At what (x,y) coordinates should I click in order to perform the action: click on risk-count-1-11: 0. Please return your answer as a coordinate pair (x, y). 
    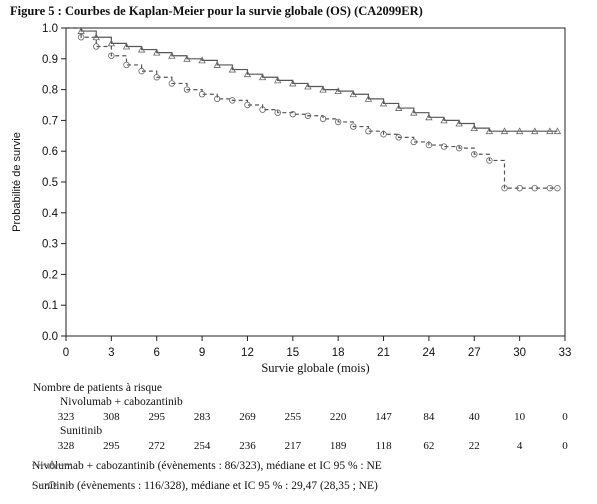
    Looking at the image, I should click on (565, 446).